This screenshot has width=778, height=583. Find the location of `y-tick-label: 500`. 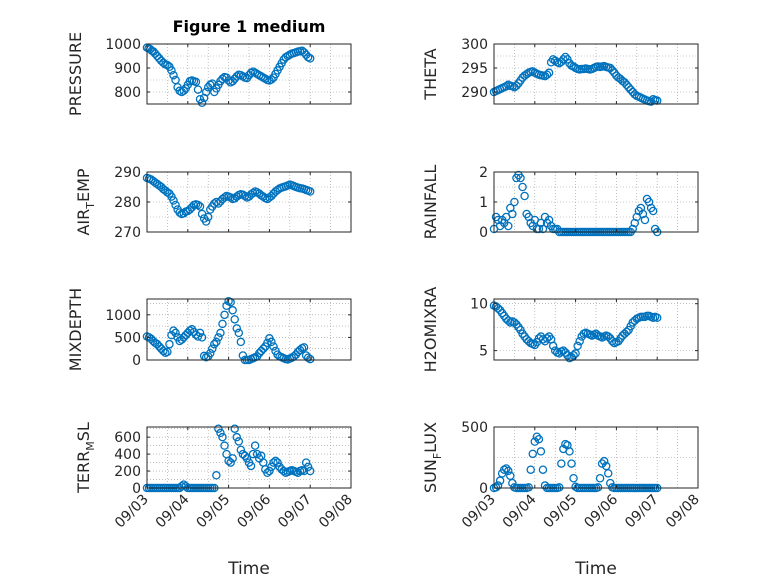

y-tick-label: 500 is located at coordinates (474, 428).